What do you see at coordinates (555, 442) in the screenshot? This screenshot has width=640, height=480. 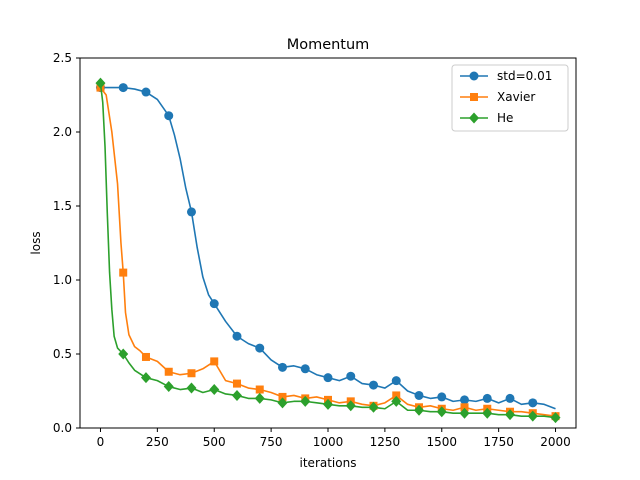 I see `x-tick-label: 2000` at bounding box center [555, 442].